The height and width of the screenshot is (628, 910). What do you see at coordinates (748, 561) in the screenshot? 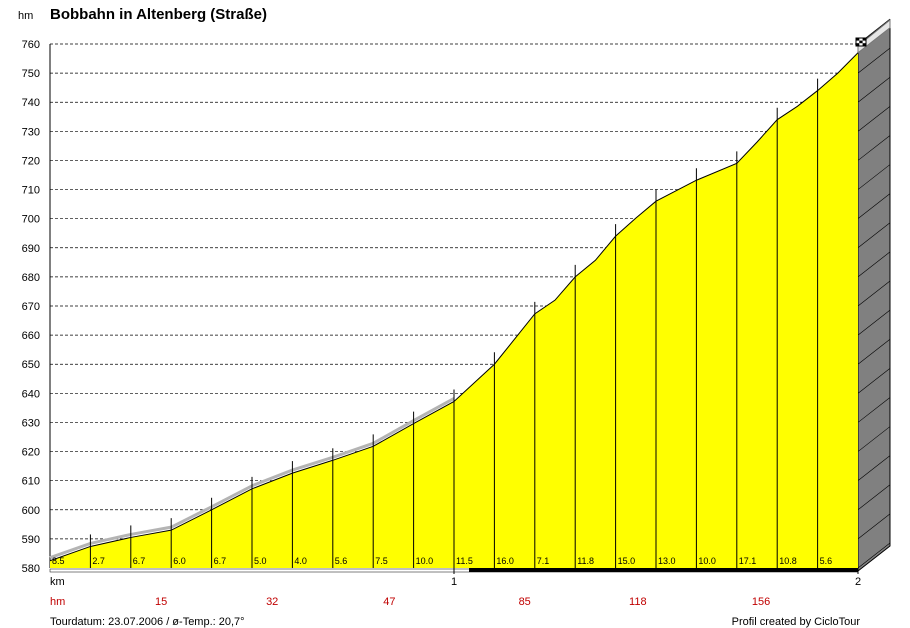
I see `segment-gradient-label: 17.1` at bounding box center [748, 561].